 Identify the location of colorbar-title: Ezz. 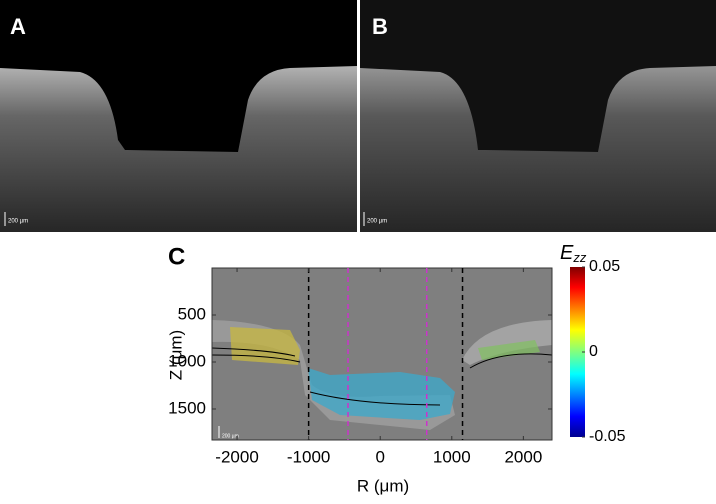
(573, 253).